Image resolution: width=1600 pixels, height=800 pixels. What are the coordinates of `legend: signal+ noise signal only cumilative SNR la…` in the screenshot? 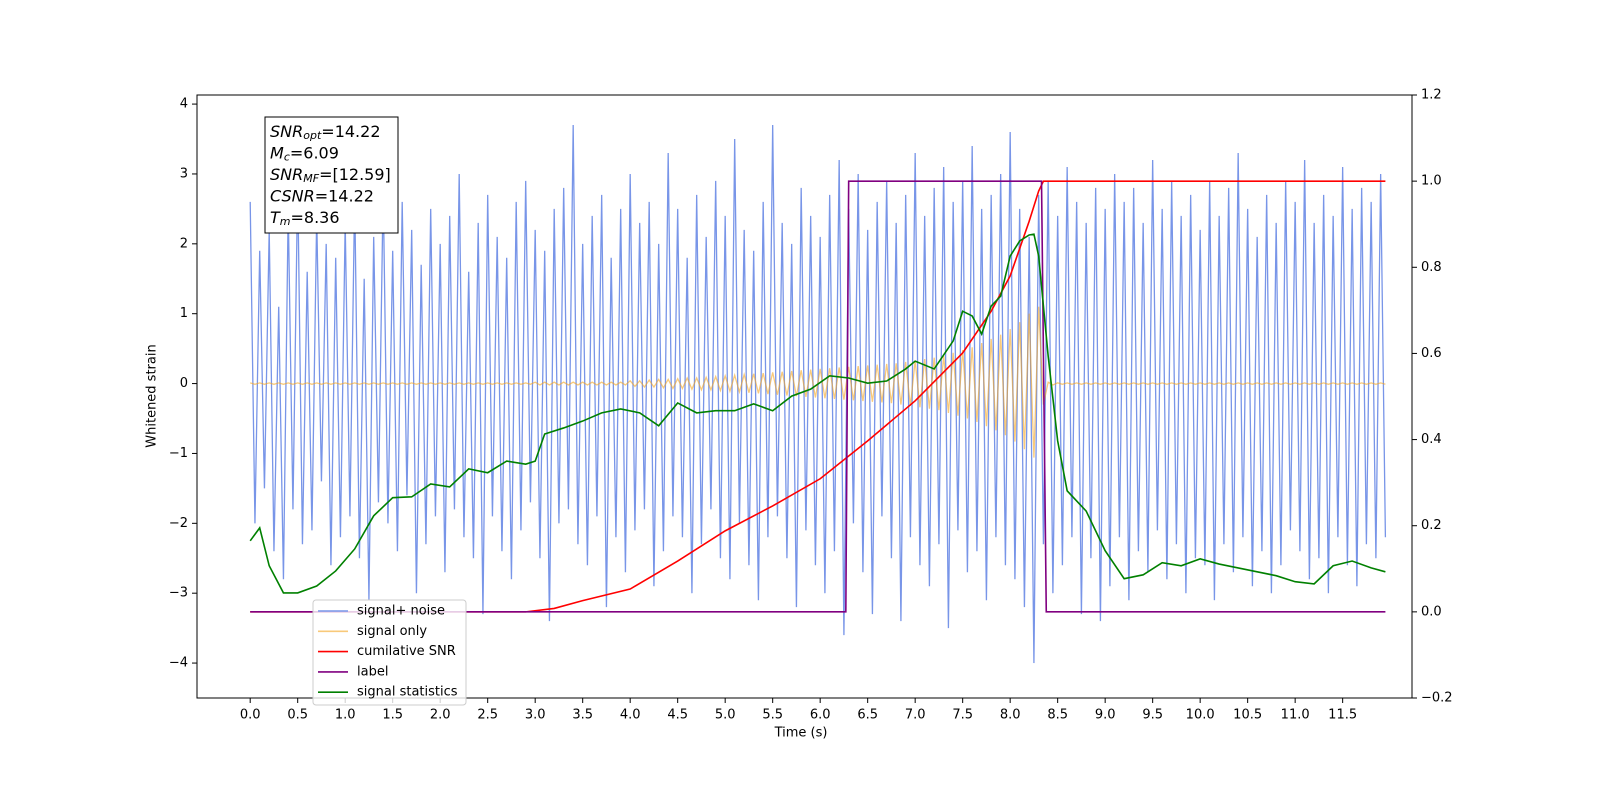 It's located at (389, 652).